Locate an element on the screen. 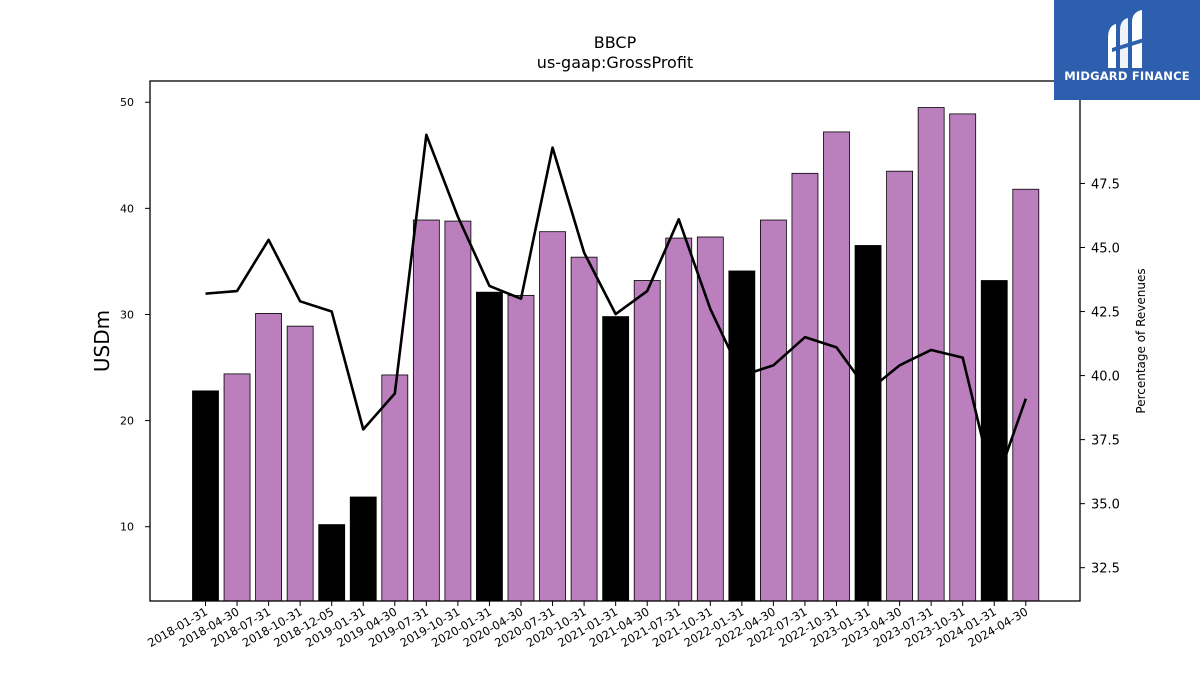  y2-tick-label: 37.5 is located at coordinates (1105, 441).